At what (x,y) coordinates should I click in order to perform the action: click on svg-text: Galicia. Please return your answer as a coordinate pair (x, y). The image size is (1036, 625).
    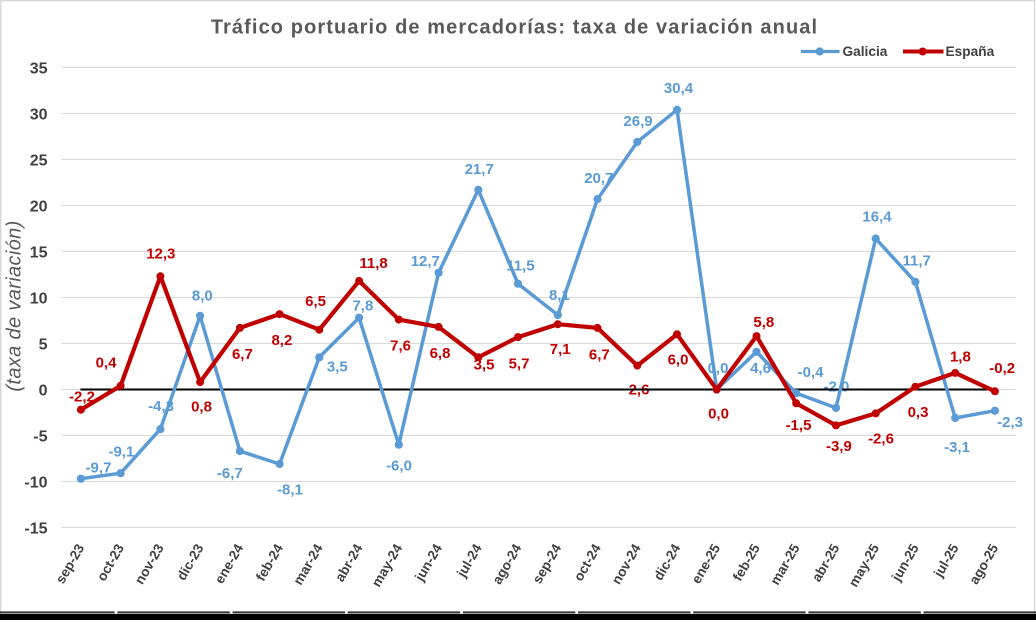
    Looking at the image, I should click on (865, 51).